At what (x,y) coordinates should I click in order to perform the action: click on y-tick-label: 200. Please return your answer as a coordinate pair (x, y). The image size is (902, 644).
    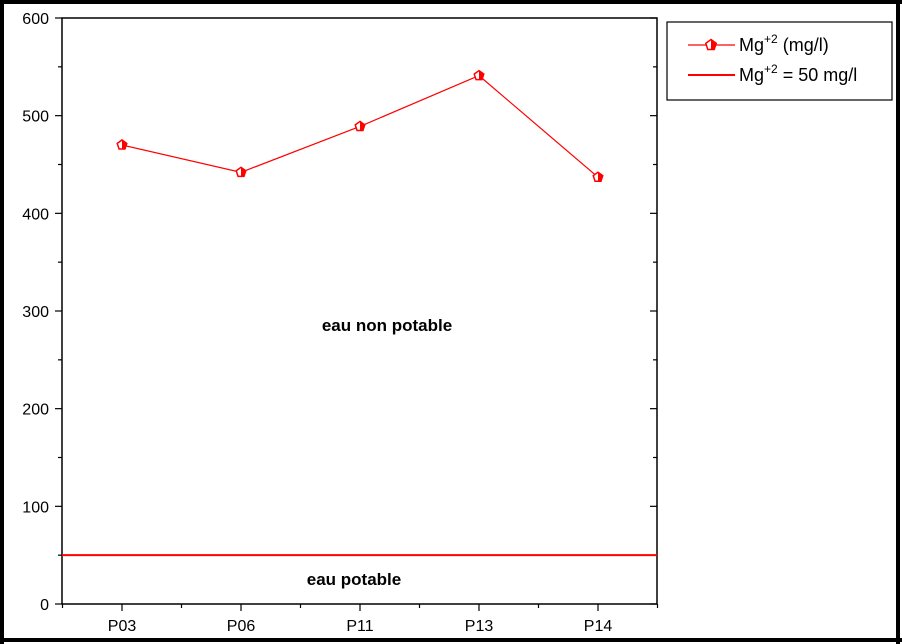
    Looking at the image, I should click on (35, 410).